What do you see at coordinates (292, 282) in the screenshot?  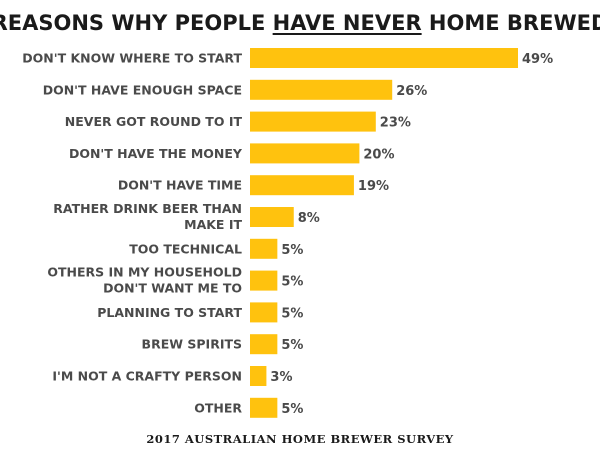 I see `value-label-8: 5%` at bounding box center [292, 282].